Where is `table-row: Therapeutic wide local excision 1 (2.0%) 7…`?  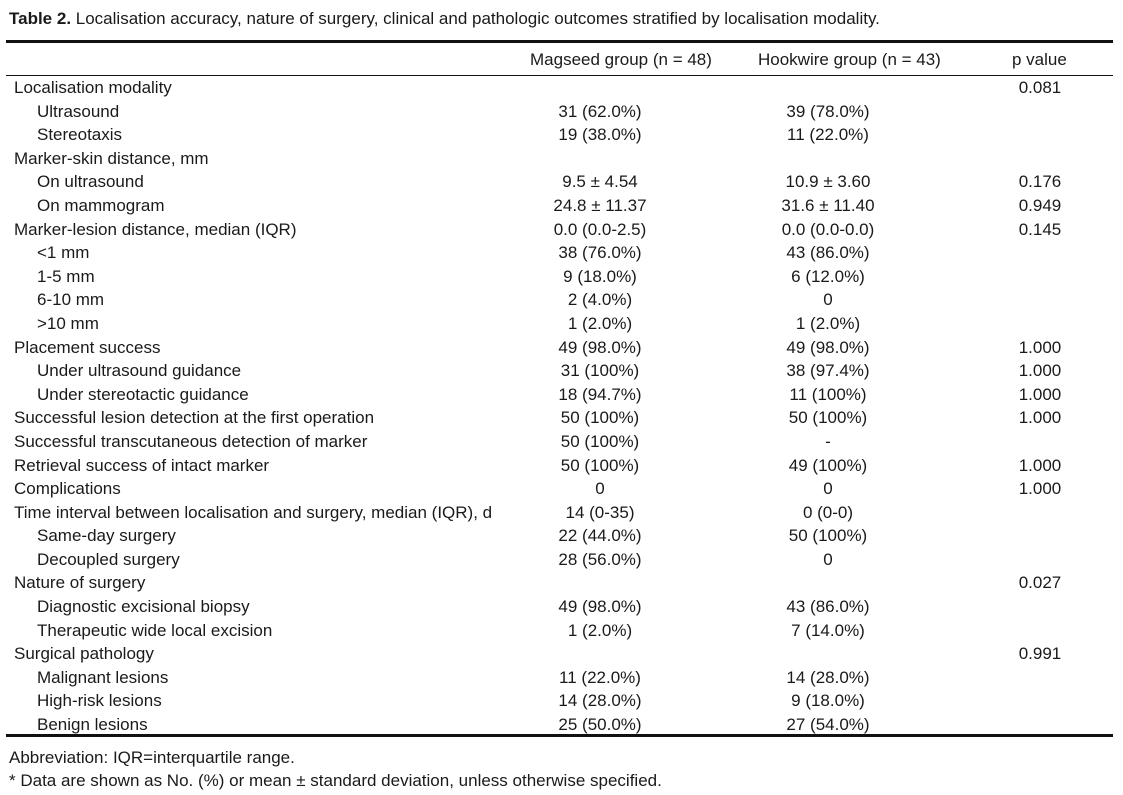 table-row: Therapeutic wide local excision 1 (2.0%) 7… is located at coordinates (561, 631).